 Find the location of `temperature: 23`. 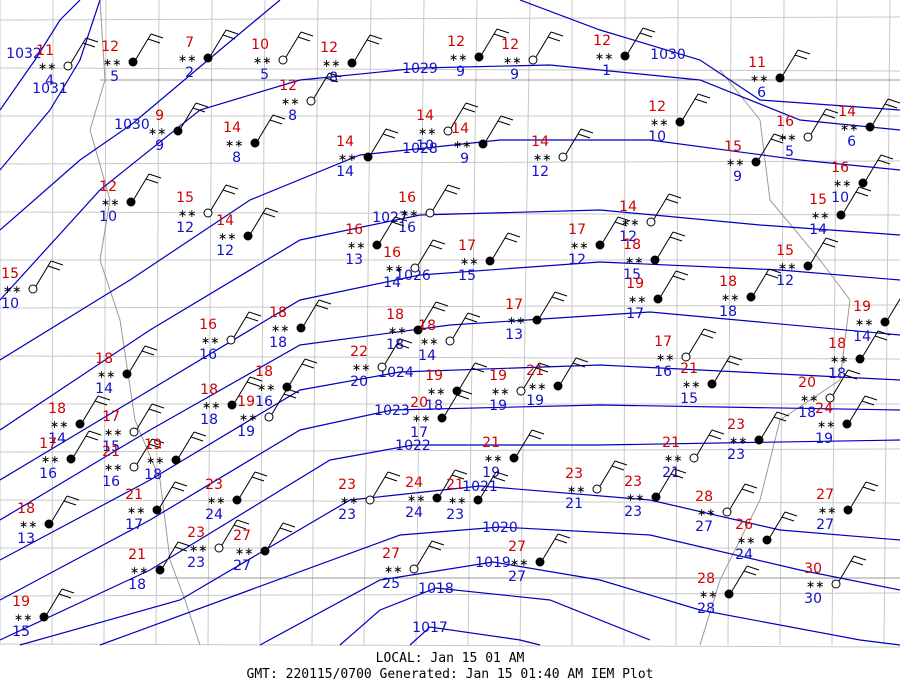

temperature: 23 is located at coordinates (633, 482).